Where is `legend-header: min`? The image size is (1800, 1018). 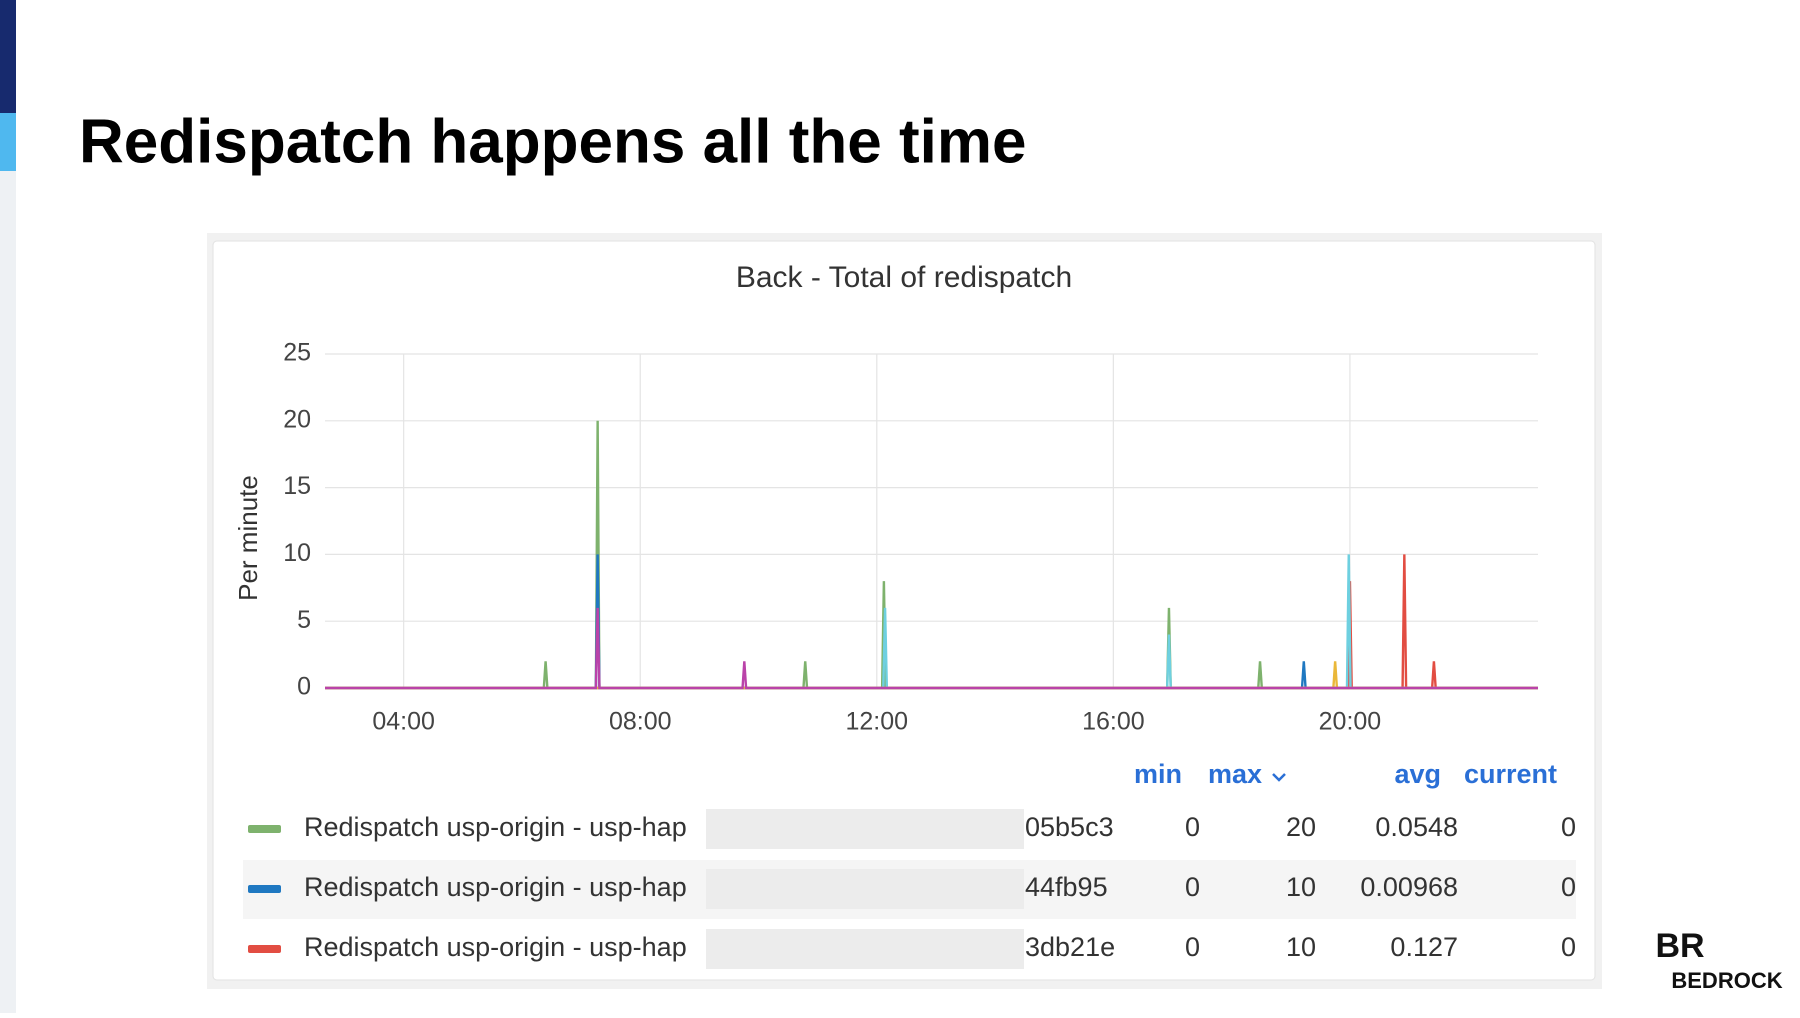 legend-header: min is located at coordinates (1158, 774).